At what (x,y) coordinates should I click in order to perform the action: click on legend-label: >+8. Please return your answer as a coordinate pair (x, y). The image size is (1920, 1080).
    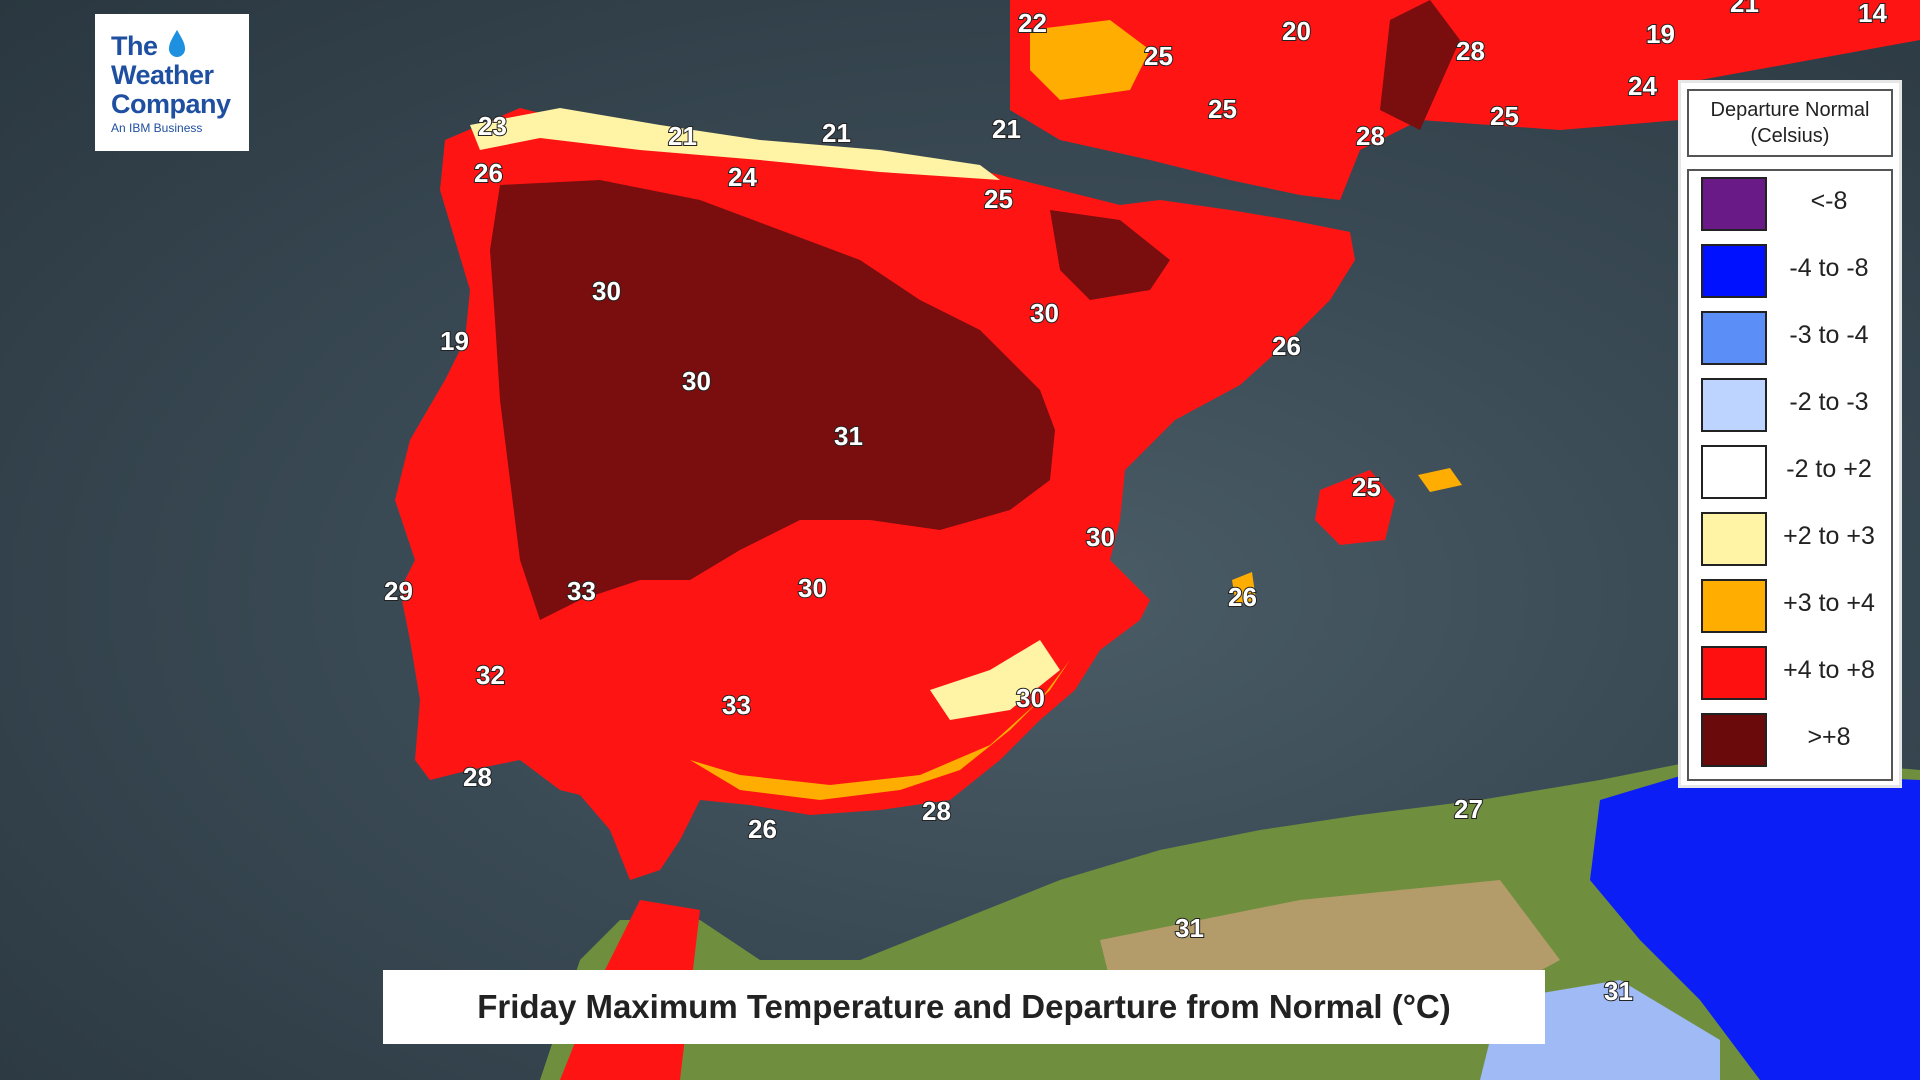
    Looking at the image, I should click on (1829, 737).